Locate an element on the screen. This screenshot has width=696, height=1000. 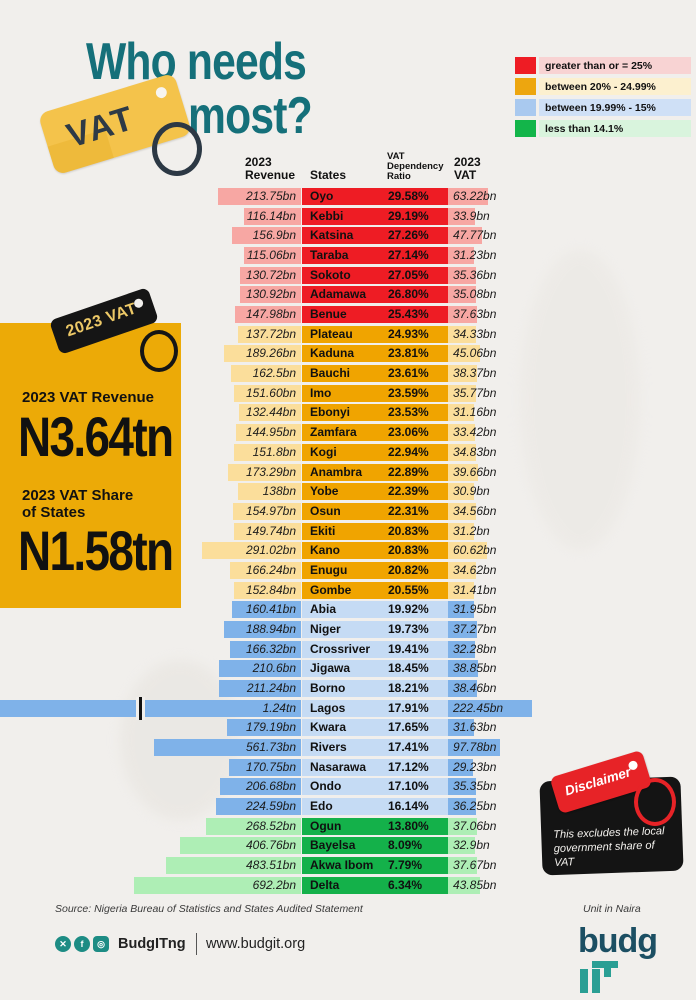
state-name: Kogi is located at coordinates (323, 451).